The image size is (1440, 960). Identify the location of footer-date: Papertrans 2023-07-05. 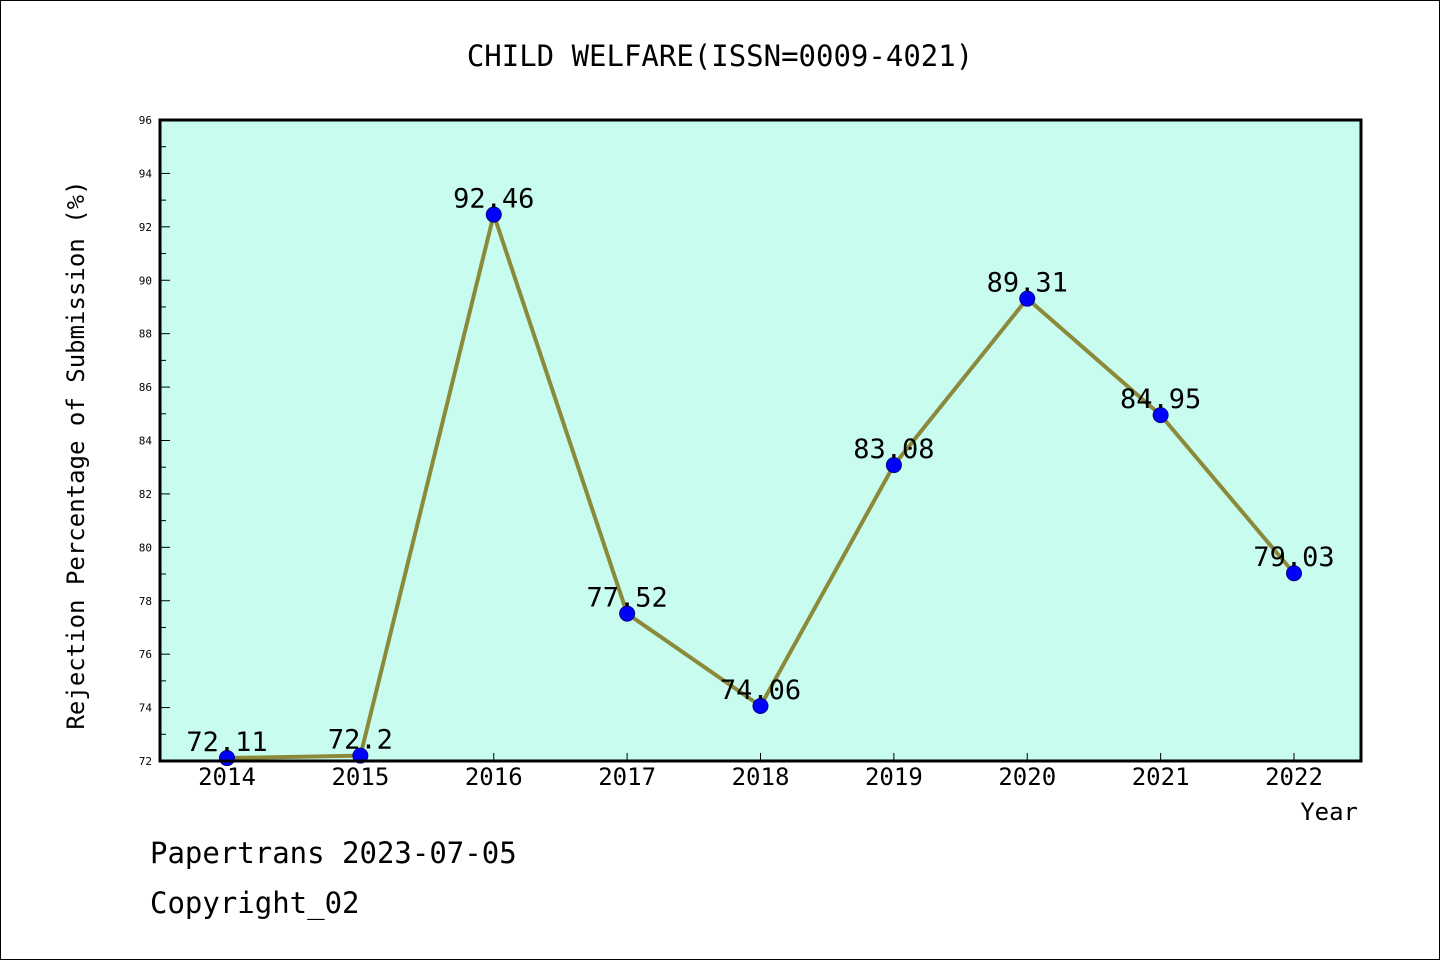
(333, 853).